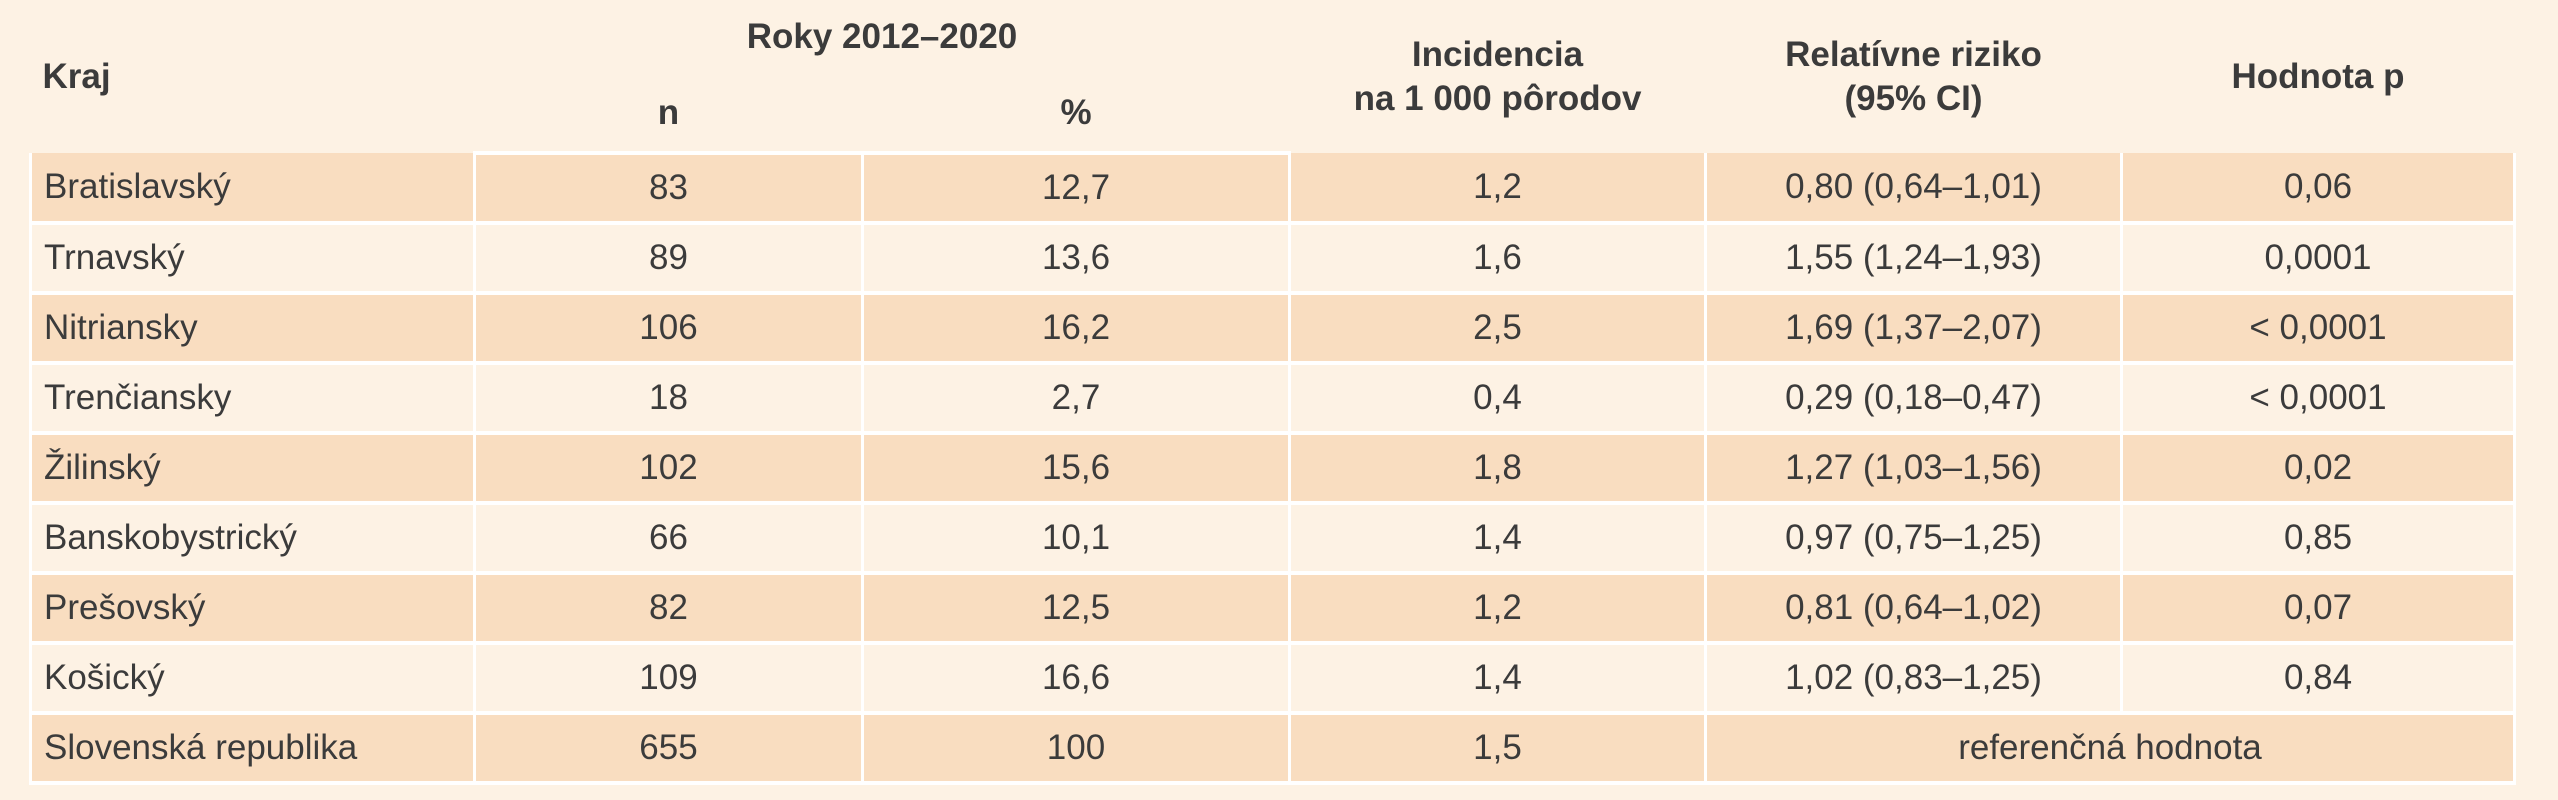  I want to click on value-cell: 0,84, so click(2318, 679).